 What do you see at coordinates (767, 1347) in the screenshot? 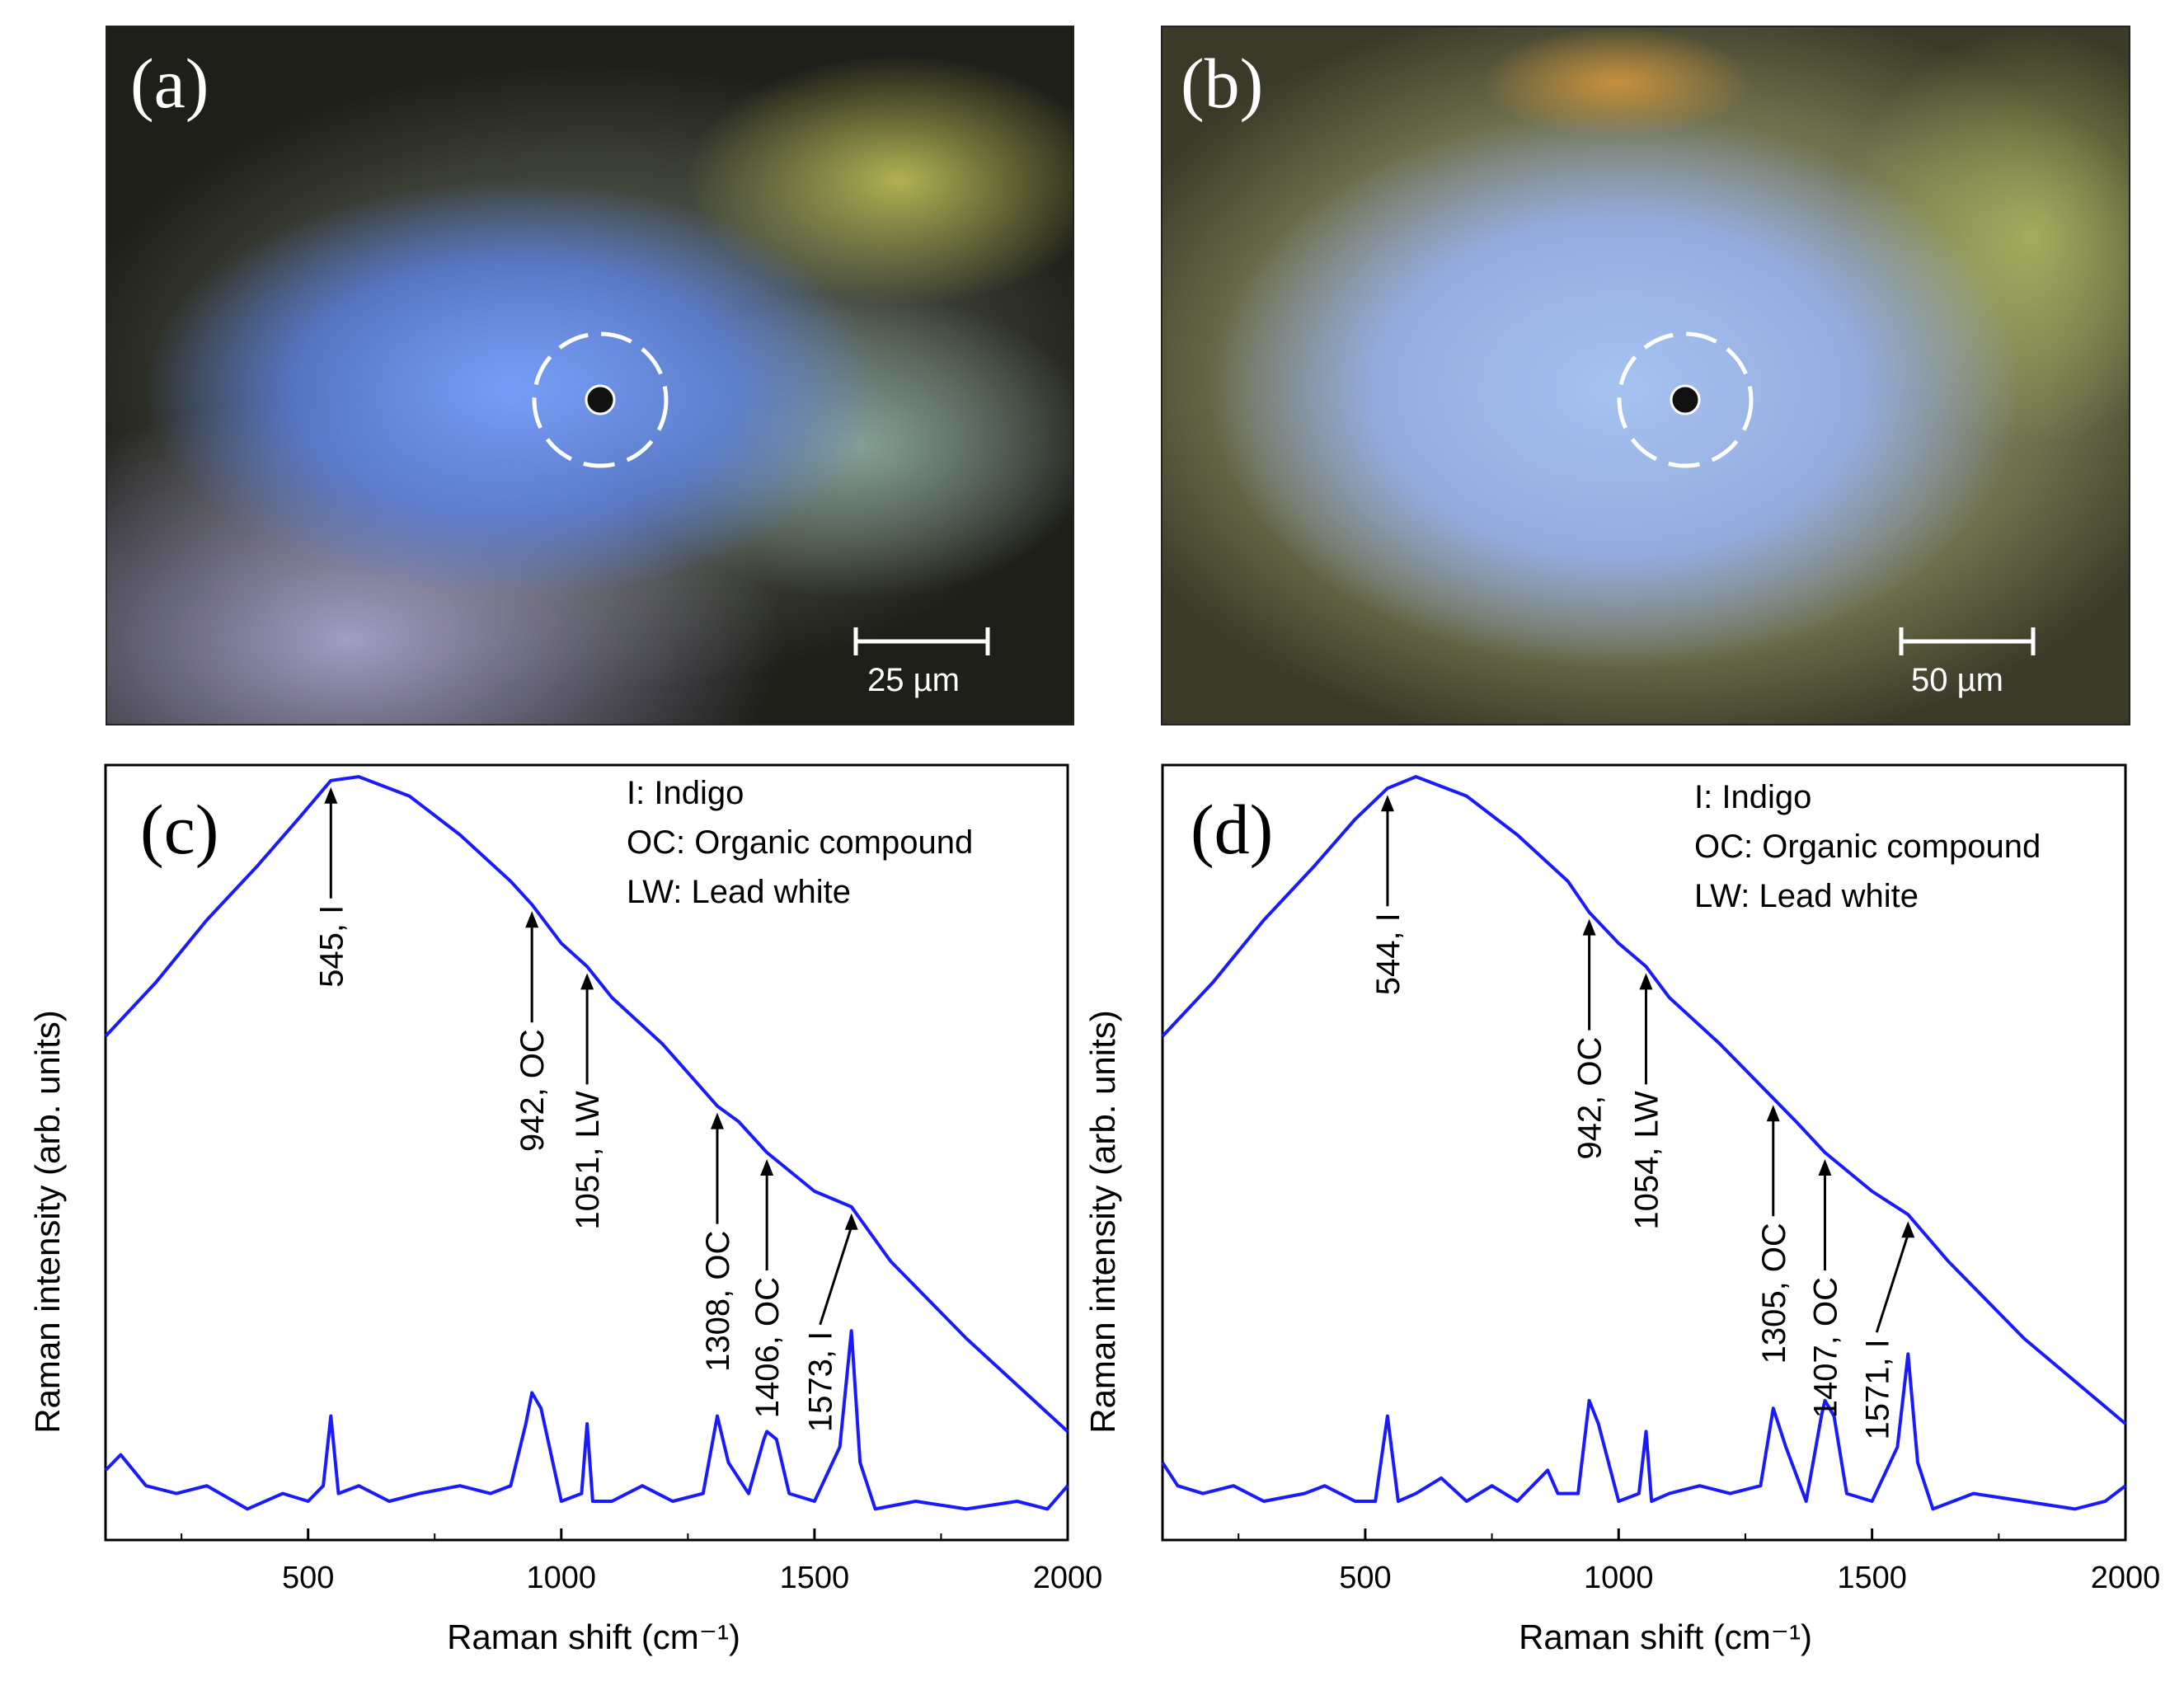
I see `peak-annotation-label: 1406, OC` at bounding box center [767, 1347].